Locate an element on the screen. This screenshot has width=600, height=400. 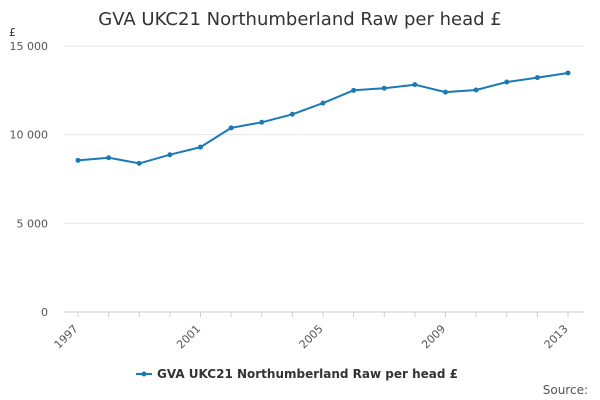
source-label: Source: is located at coordinates (565, 390).